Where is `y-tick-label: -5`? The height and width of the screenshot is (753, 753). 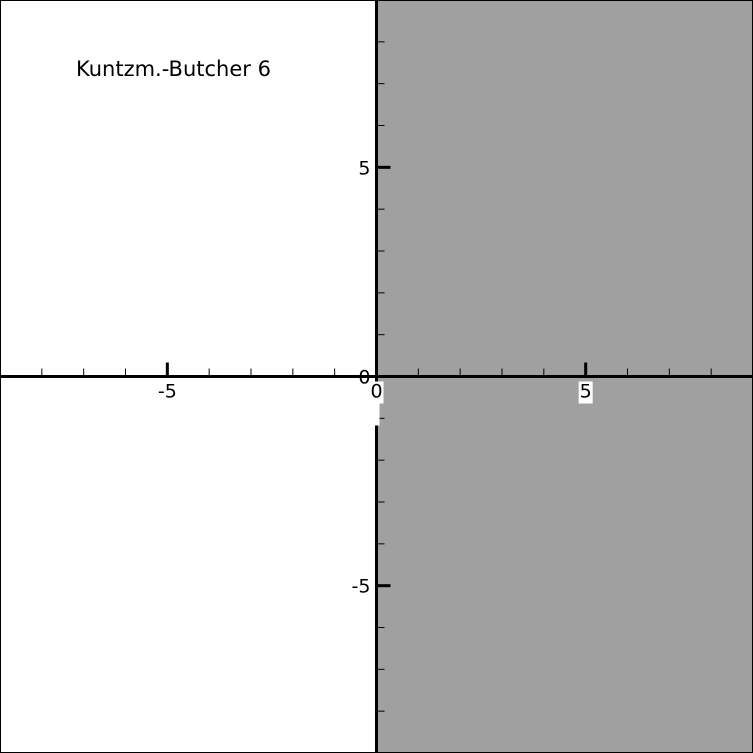 y-tick-label: -5 is located at coordinates (361, 587).